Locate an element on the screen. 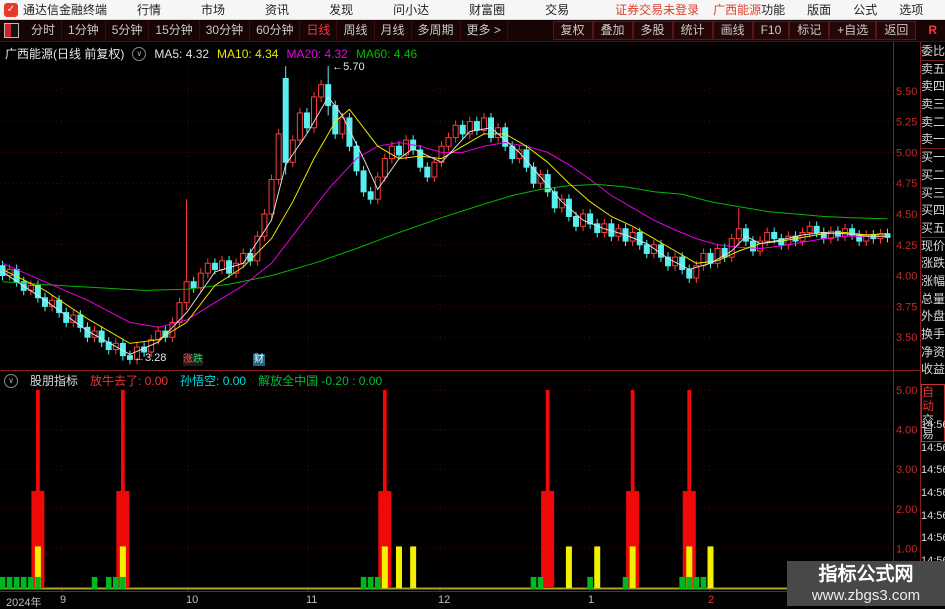  app-logo-icon: ✓ is located at coordinates (11, 9).